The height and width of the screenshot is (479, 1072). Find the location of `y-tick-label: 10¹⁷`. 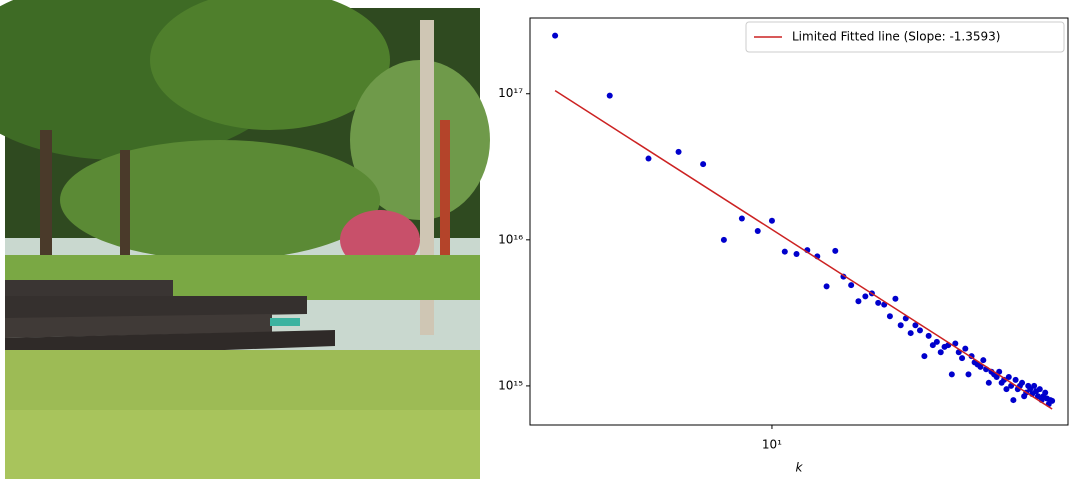

y-tick-label: 10¹⁷ is located at coordinates (510, 93).